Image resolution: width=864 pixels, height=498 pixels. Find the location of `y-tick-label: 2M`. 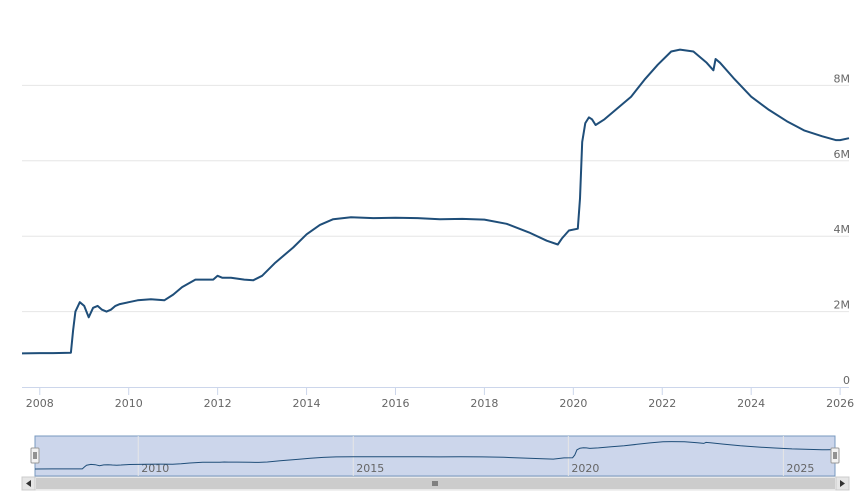

y-tick-label: 2M is located at coordinates (842, 305).